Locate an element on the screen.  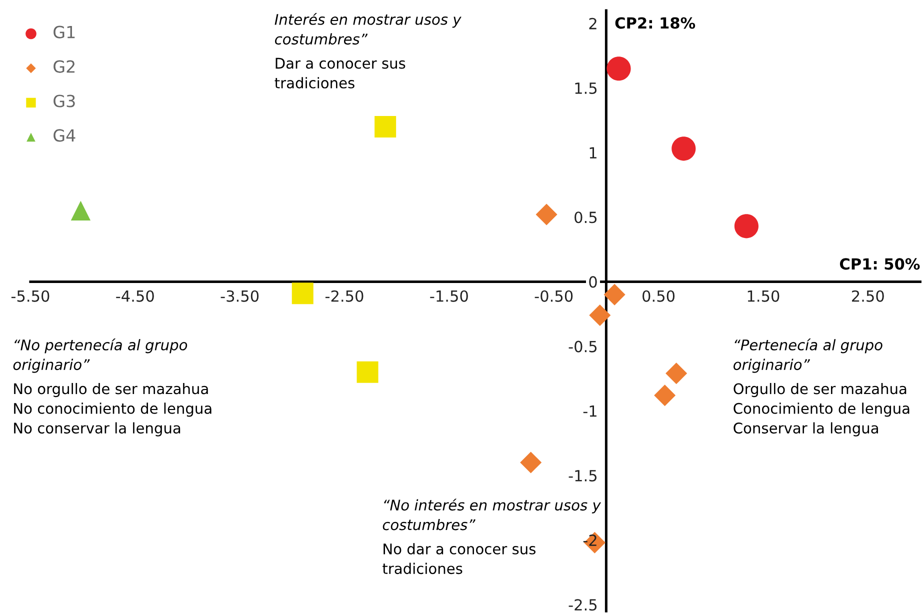
annotation: “Pertenecía al grupo originario” is located at coordinates (808, 355).